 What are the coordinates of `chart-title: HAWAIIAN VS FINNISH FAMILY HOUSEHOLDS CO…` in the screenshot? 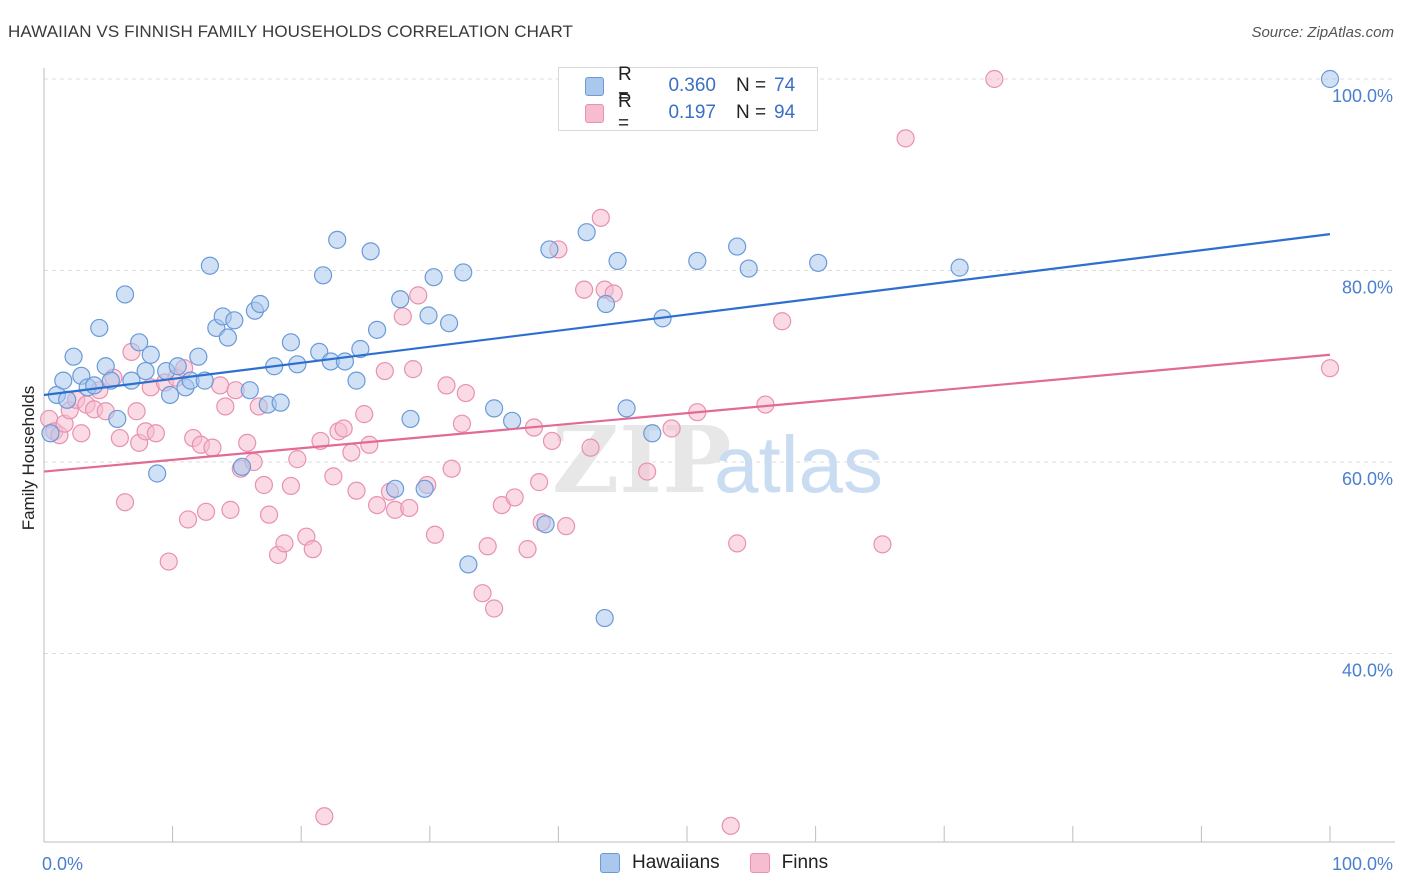 It's located at (291, 31).